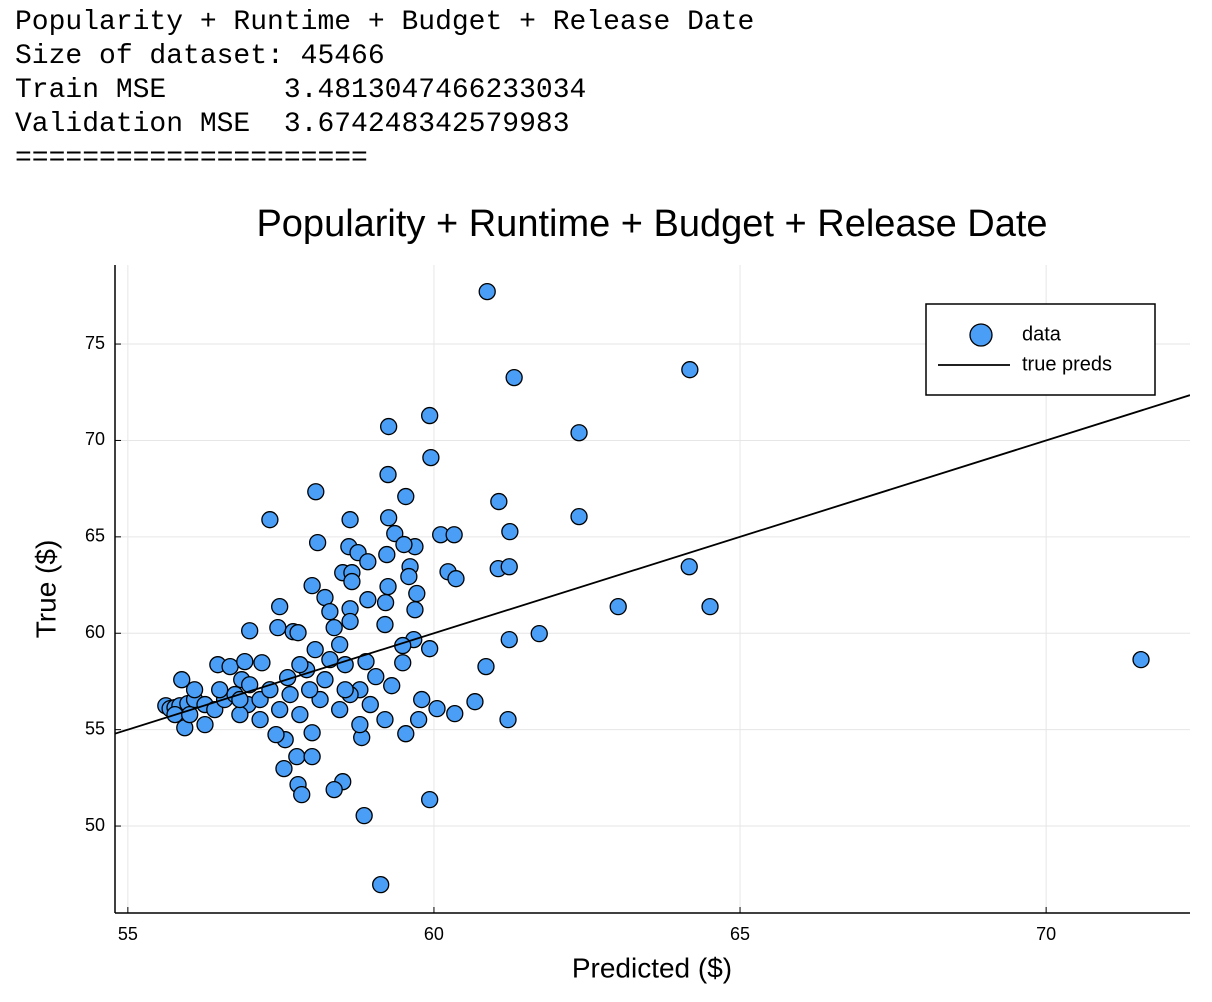 The height and width of the screenshot is (1002, 1212). I want to click on x-tick-label: 60, so click(434, 934).